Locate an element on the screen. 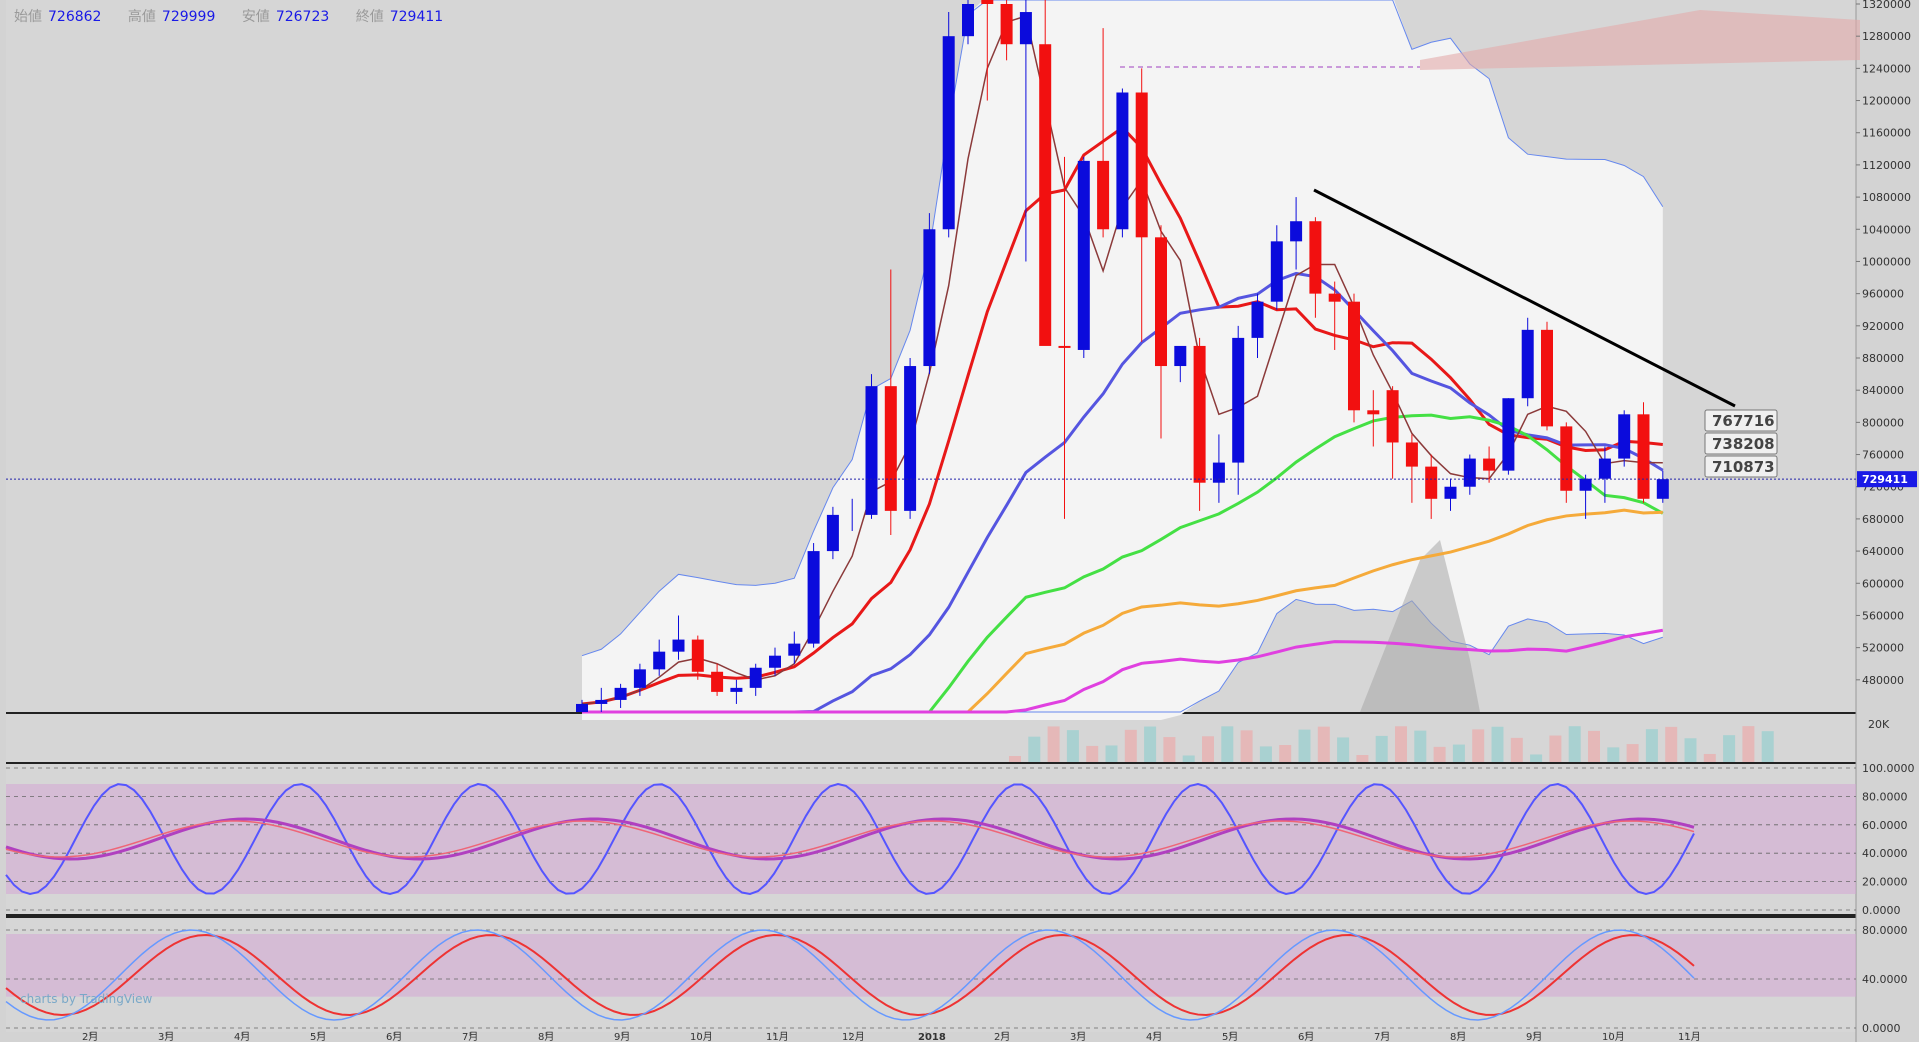  rsi-signal is located at coordinates (850, 839).